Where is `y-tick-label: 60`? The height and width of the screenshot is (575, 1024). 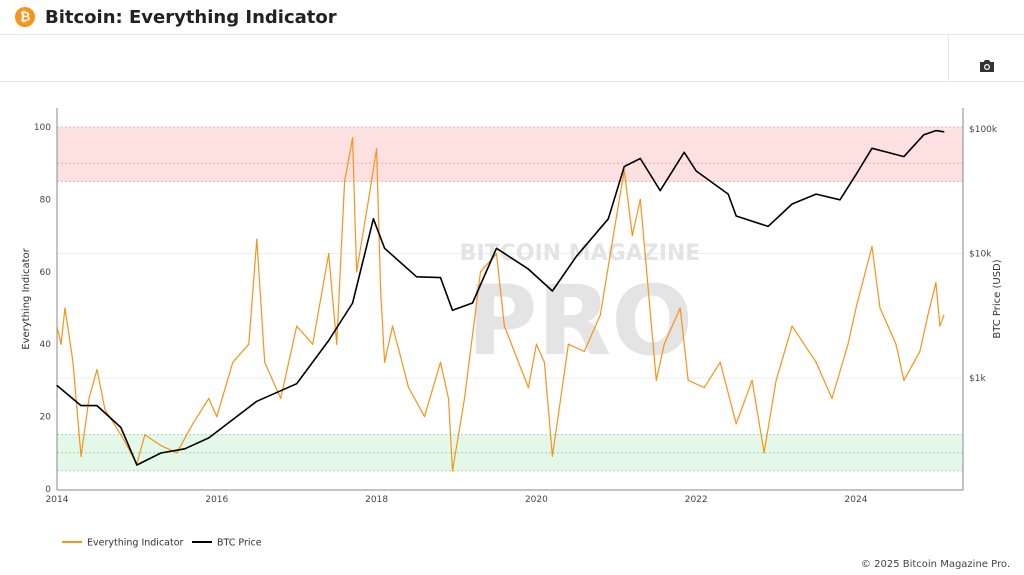
y-tick-label: 60 is located at coordinates (46, 273).